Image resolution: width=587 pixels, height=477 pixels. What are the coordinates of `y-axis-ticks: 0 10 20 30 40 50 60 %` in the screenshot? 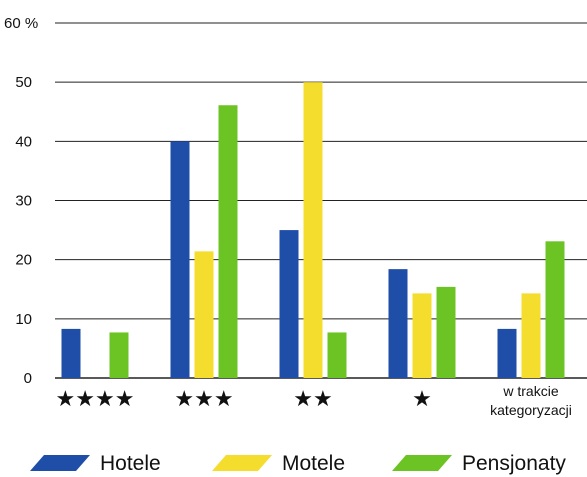 It's located at (21, 201).